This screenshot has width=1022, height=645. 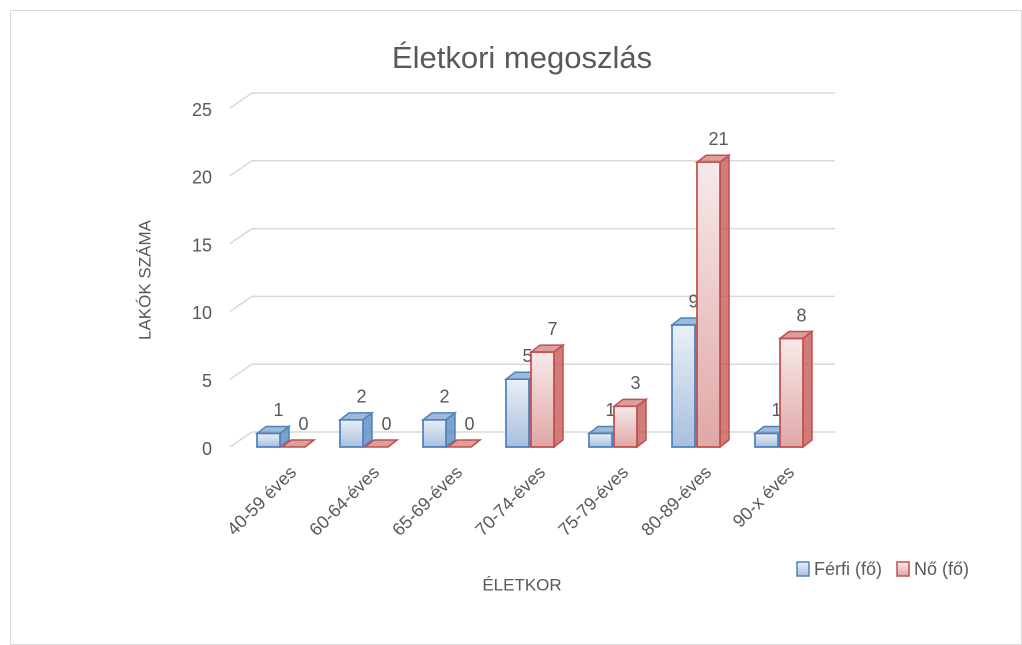 I want to click on data-label: 7, so click(x=552, y=329).